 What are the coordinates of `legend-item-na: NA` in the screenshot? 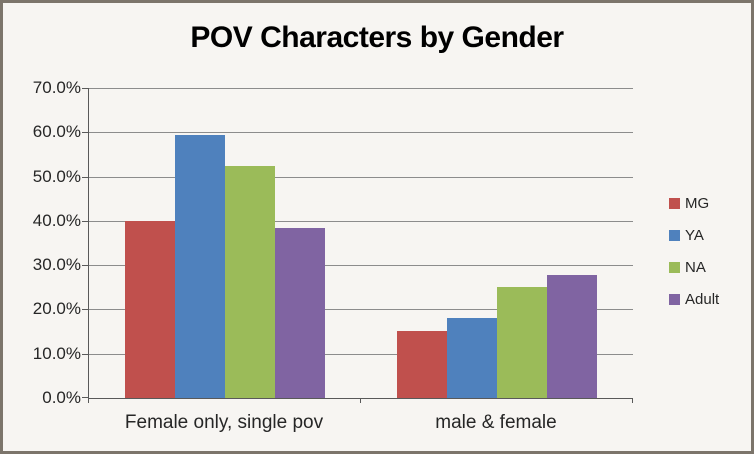 It's located at (694, 267).